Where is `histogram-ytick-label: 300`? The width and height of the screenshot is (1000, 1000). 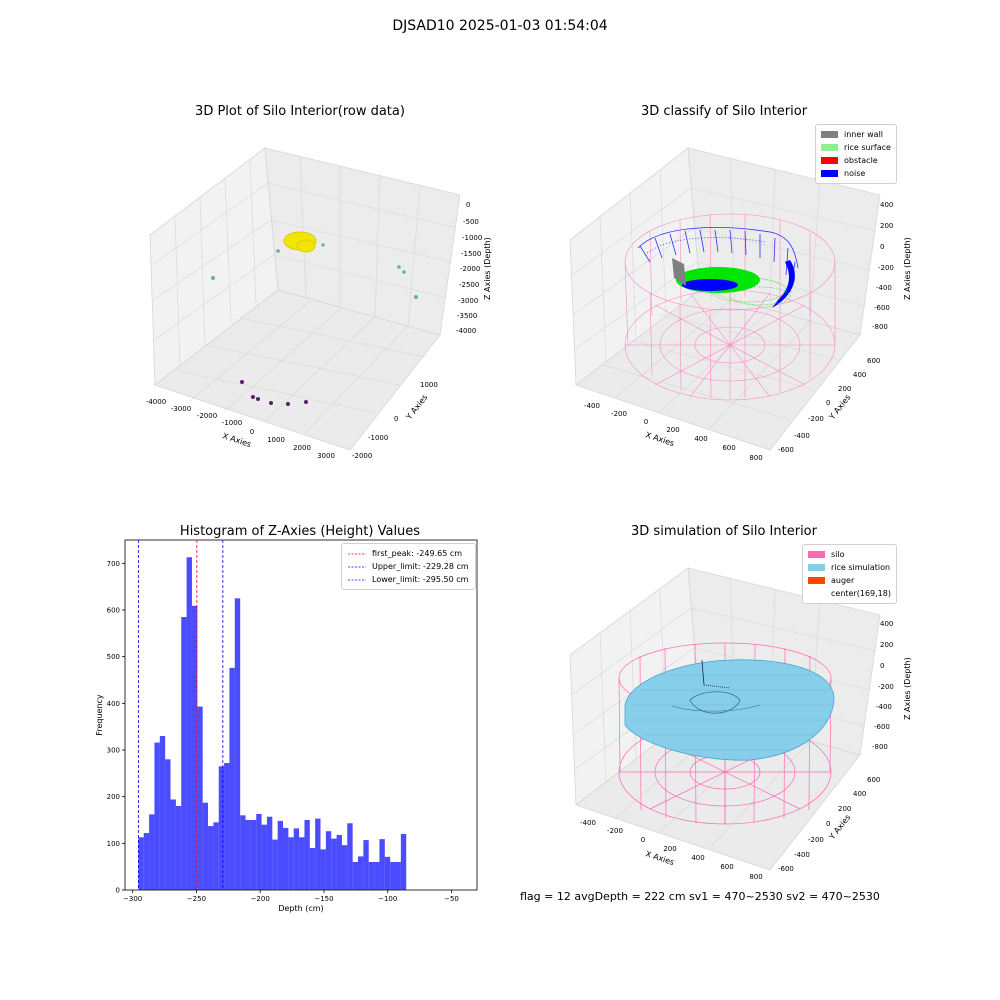 histogram-ytick-label: 300 is located at coordinates (113, 751).